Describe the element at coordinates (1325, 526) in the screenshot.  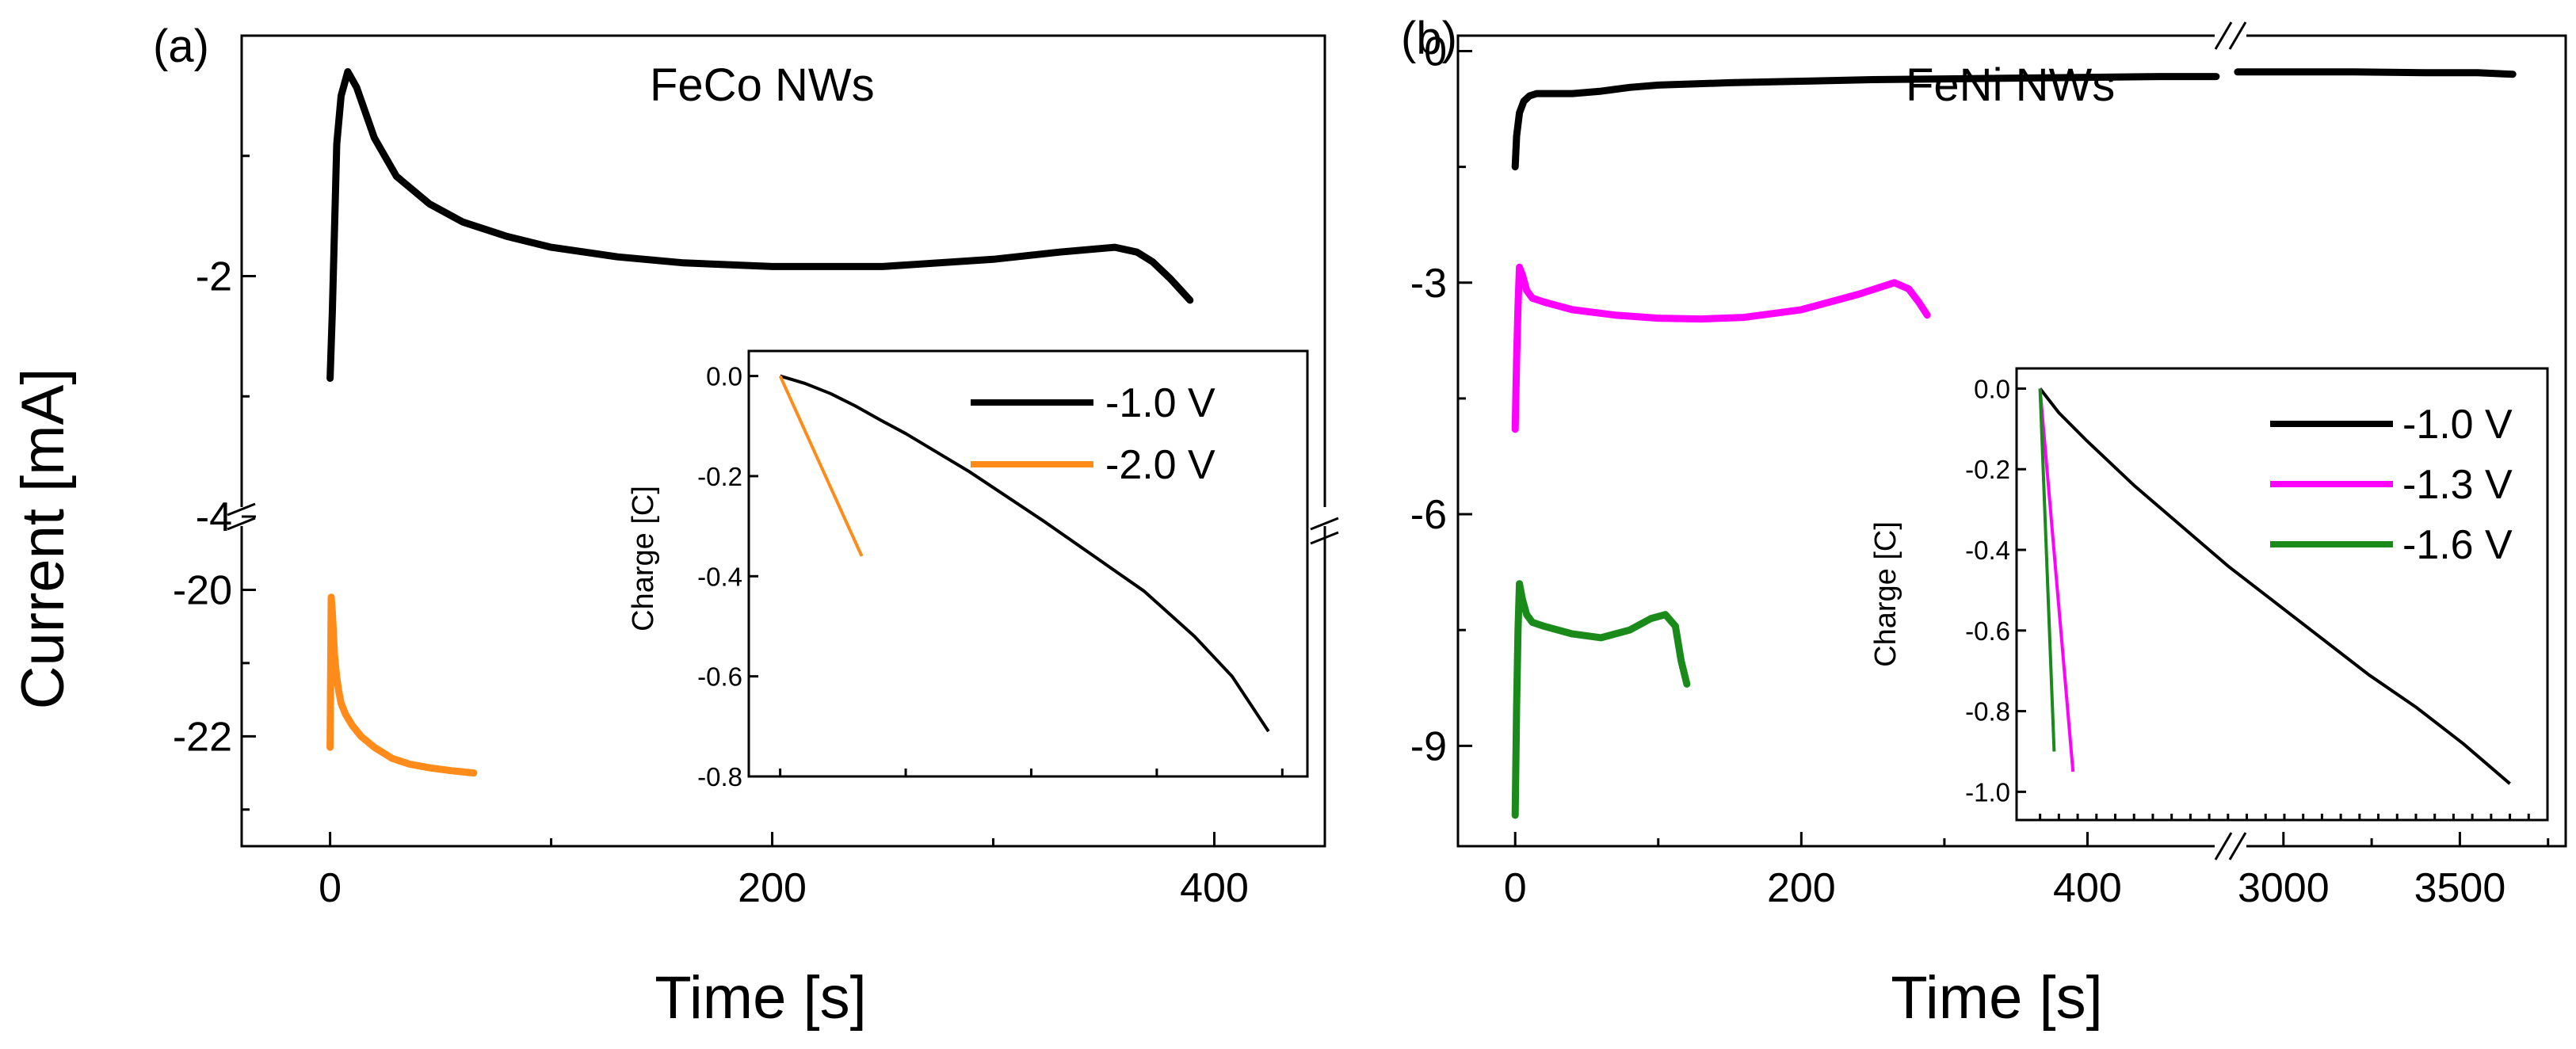
I see `panel-a-y-break-mark-right` at that location.